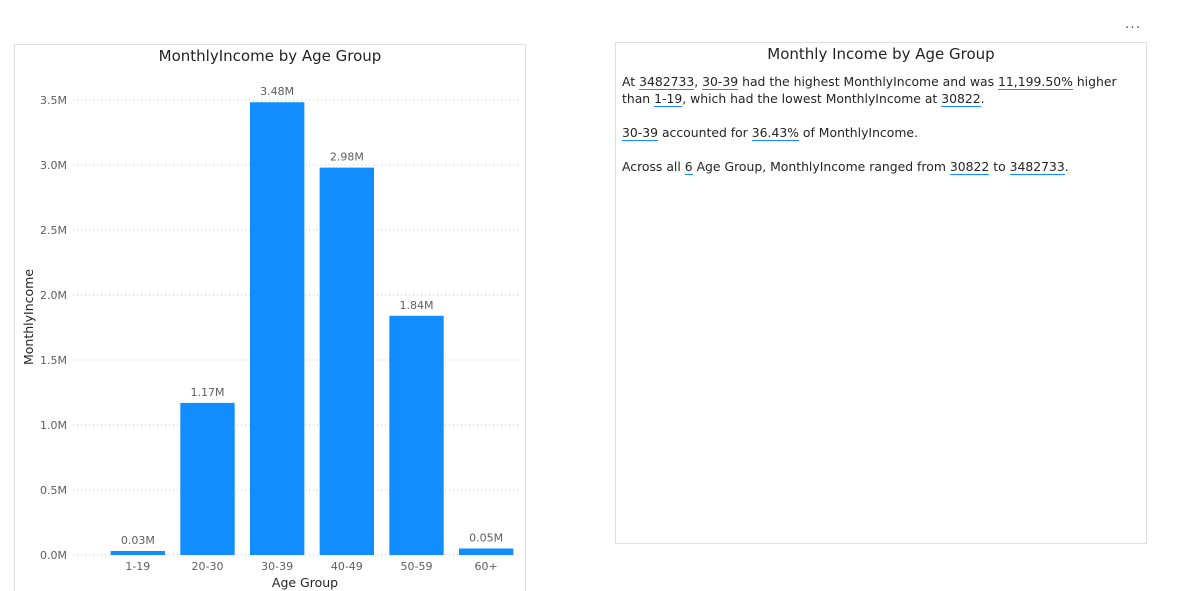 The width and height of the screenshot is (1200, 591). What do you see at coordinates (812, 98) in the screenshot?
I see `narrative-text: , which had the lowest MonthlyIncome at` at bounding box center [812, 98].